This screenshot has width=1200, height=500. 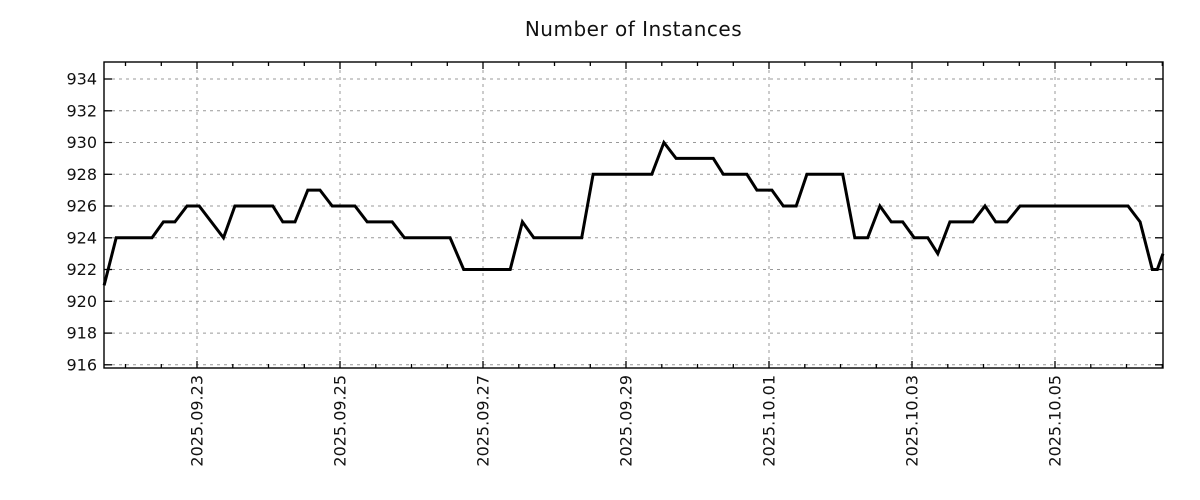 I want to click on x-tick-label: 2025.09.27, so click(x=483, y=421).